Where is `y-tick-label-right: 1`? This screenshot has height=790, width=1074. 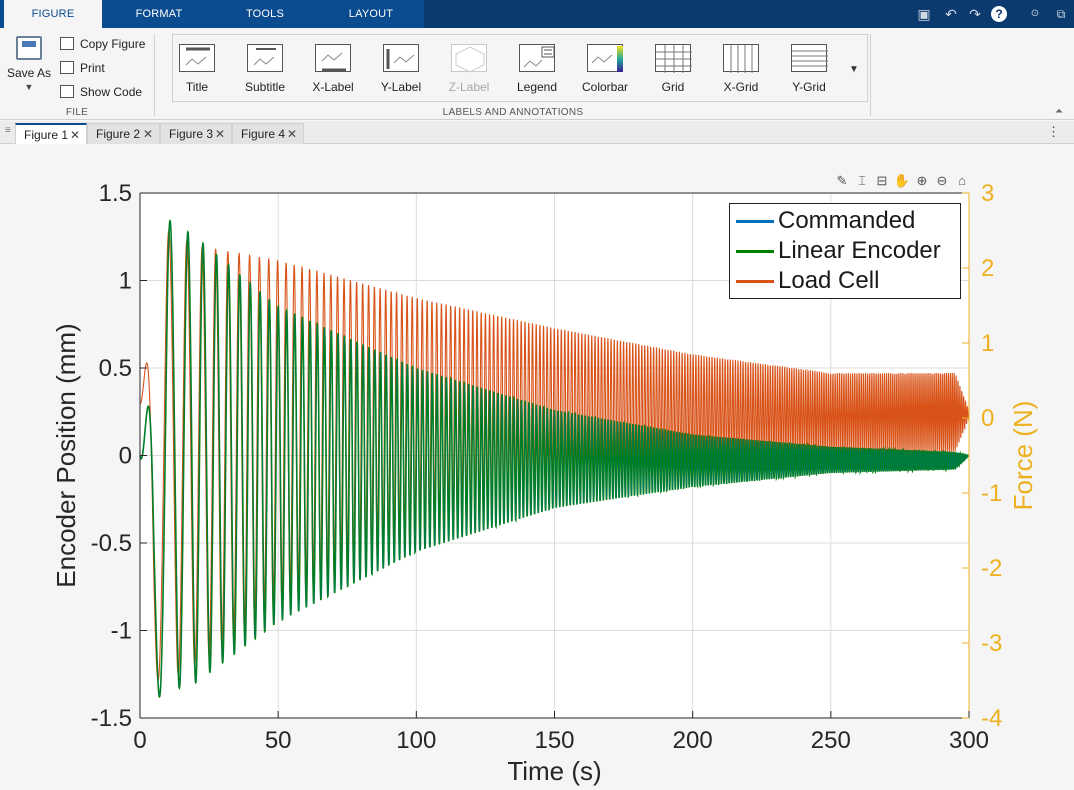 y-tick-label-right: 1 is located at coordinates (987, 343).